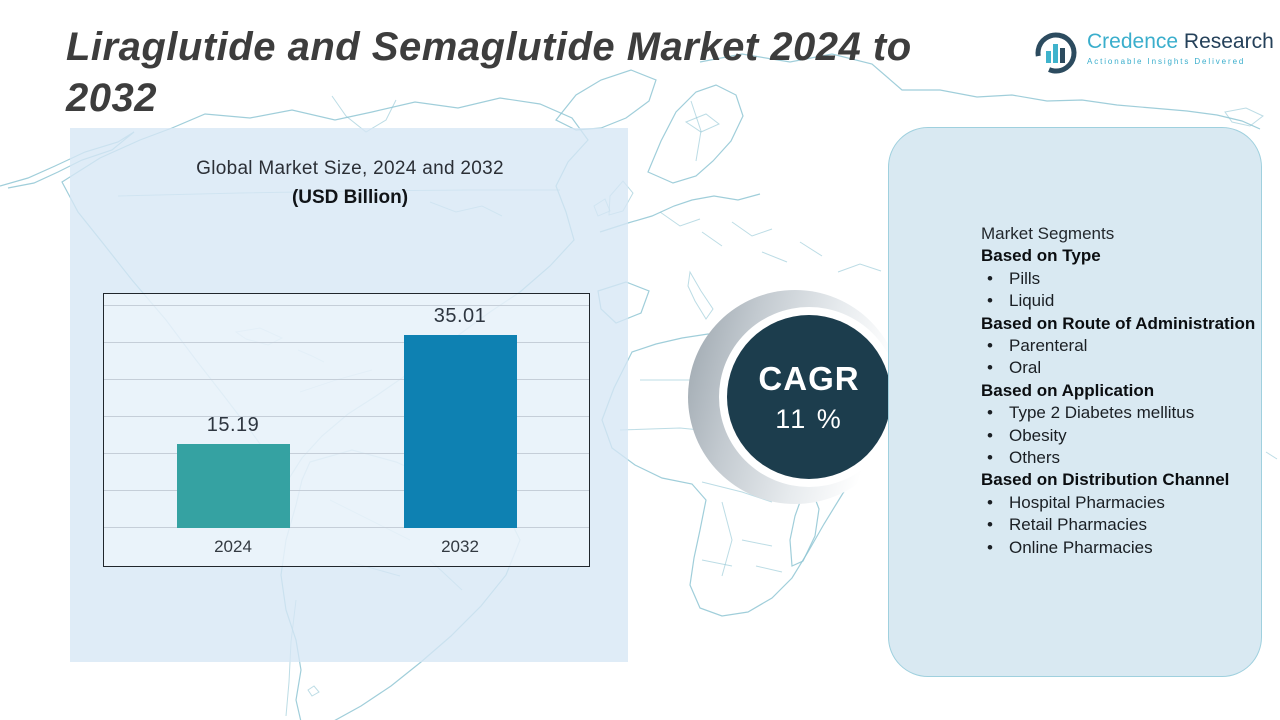 This screenshot has height=720, width=1280. Describe the element at coordinates (1120, 525) in the screenshot. I see `segment-item: Retail Pharmacies` at that location.